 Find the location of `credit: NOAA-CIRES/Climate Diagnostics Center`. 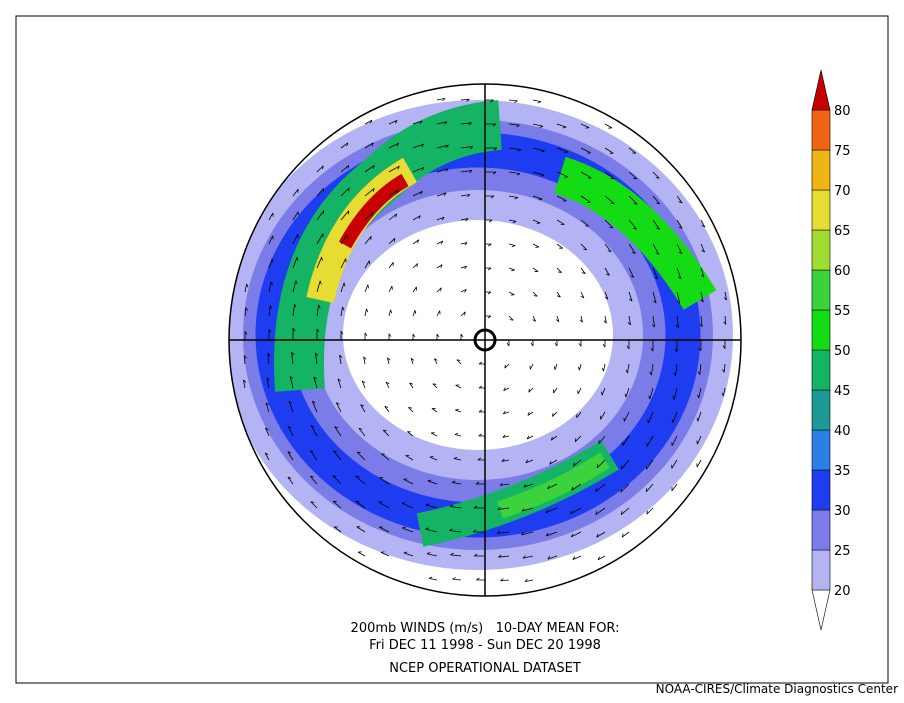

credit: NOAA-CIRES/Climate Diagnostics Center is located at coordinates (777, 689).